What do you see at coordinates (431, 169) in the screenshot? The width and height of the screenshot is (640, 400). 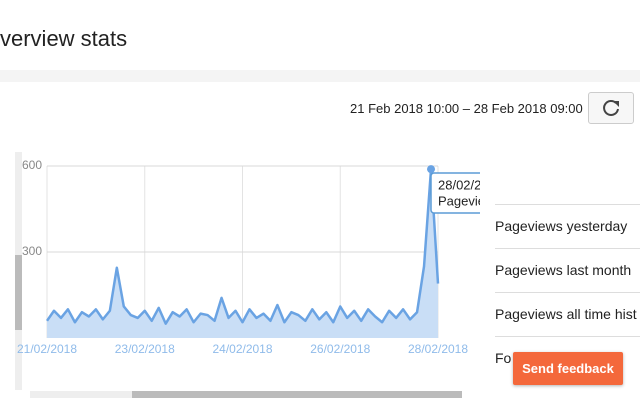 I see `hover-point` at bounding box center [431, 169].